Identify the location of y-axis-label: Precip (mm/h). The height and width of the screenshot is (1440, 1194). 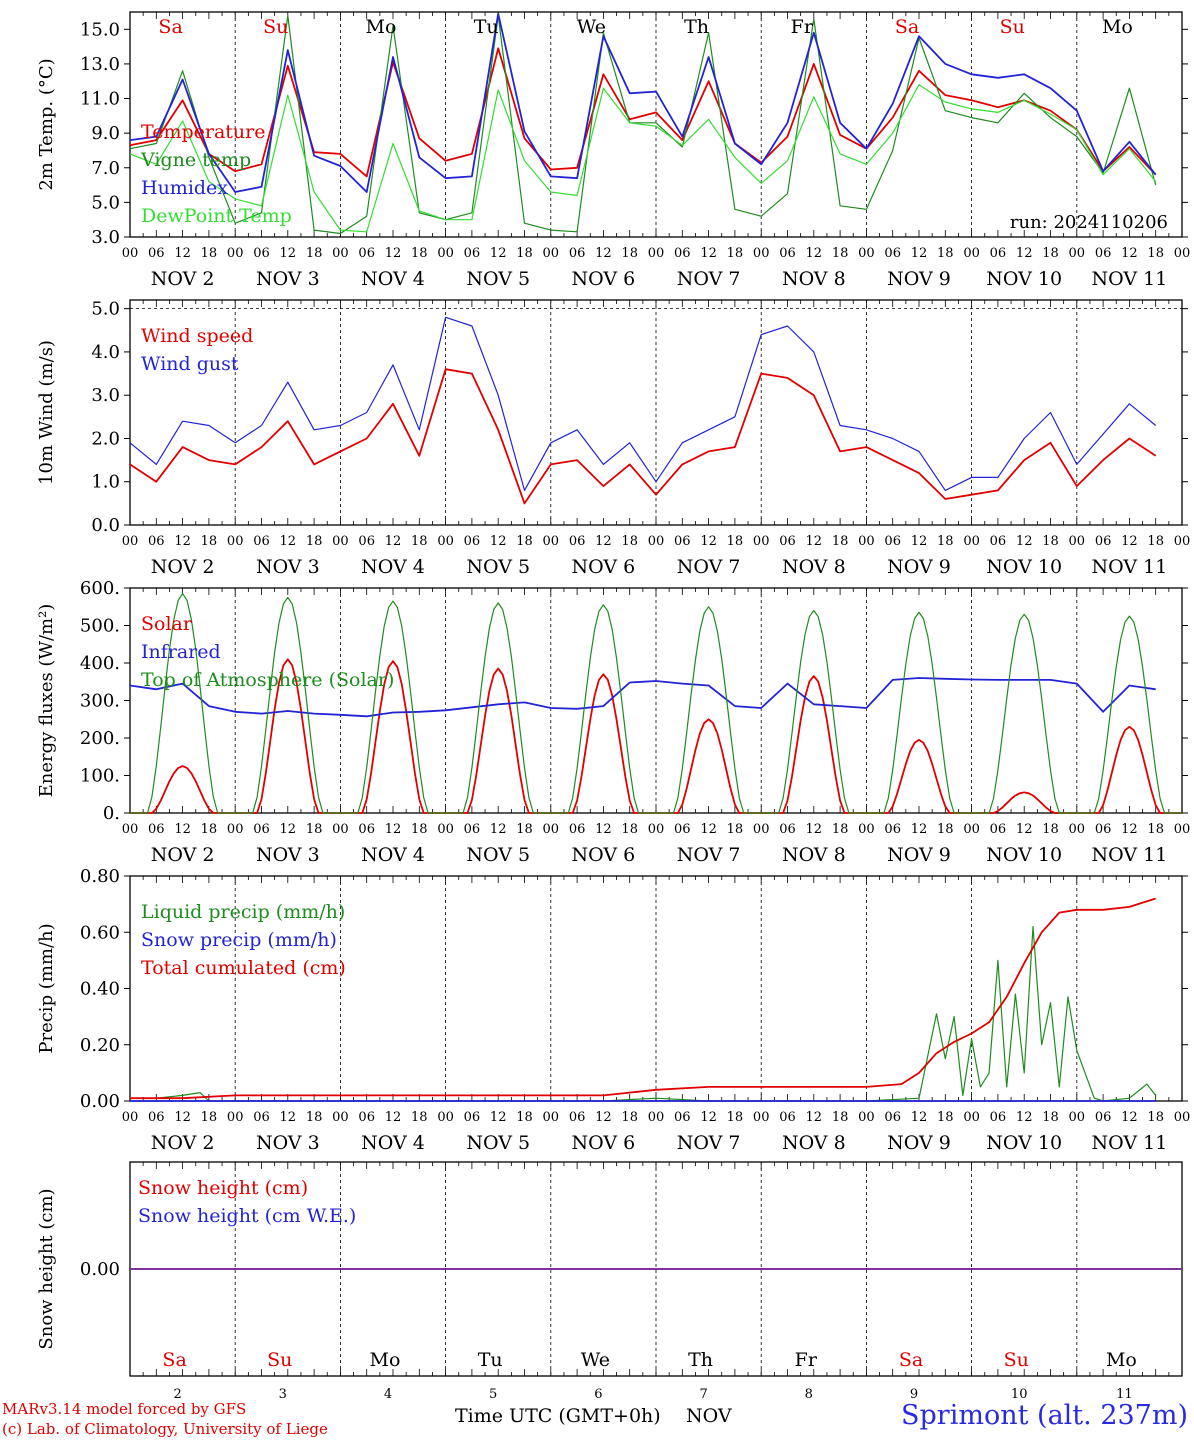
(46, 988).